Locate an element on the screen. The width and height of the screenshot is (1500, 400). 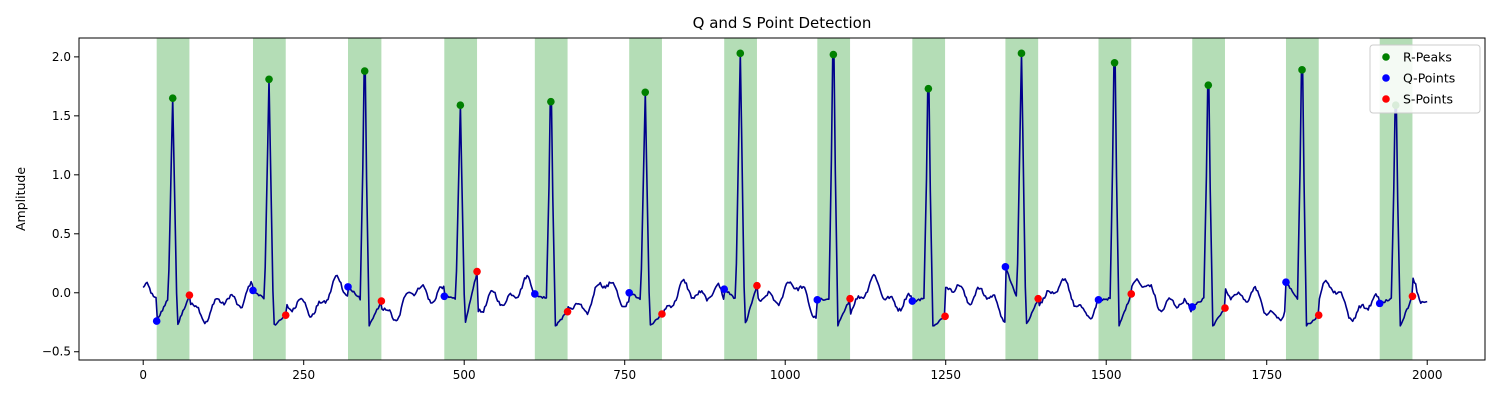
y-tick-label: 1.0 is located at coordinates (61, 175).